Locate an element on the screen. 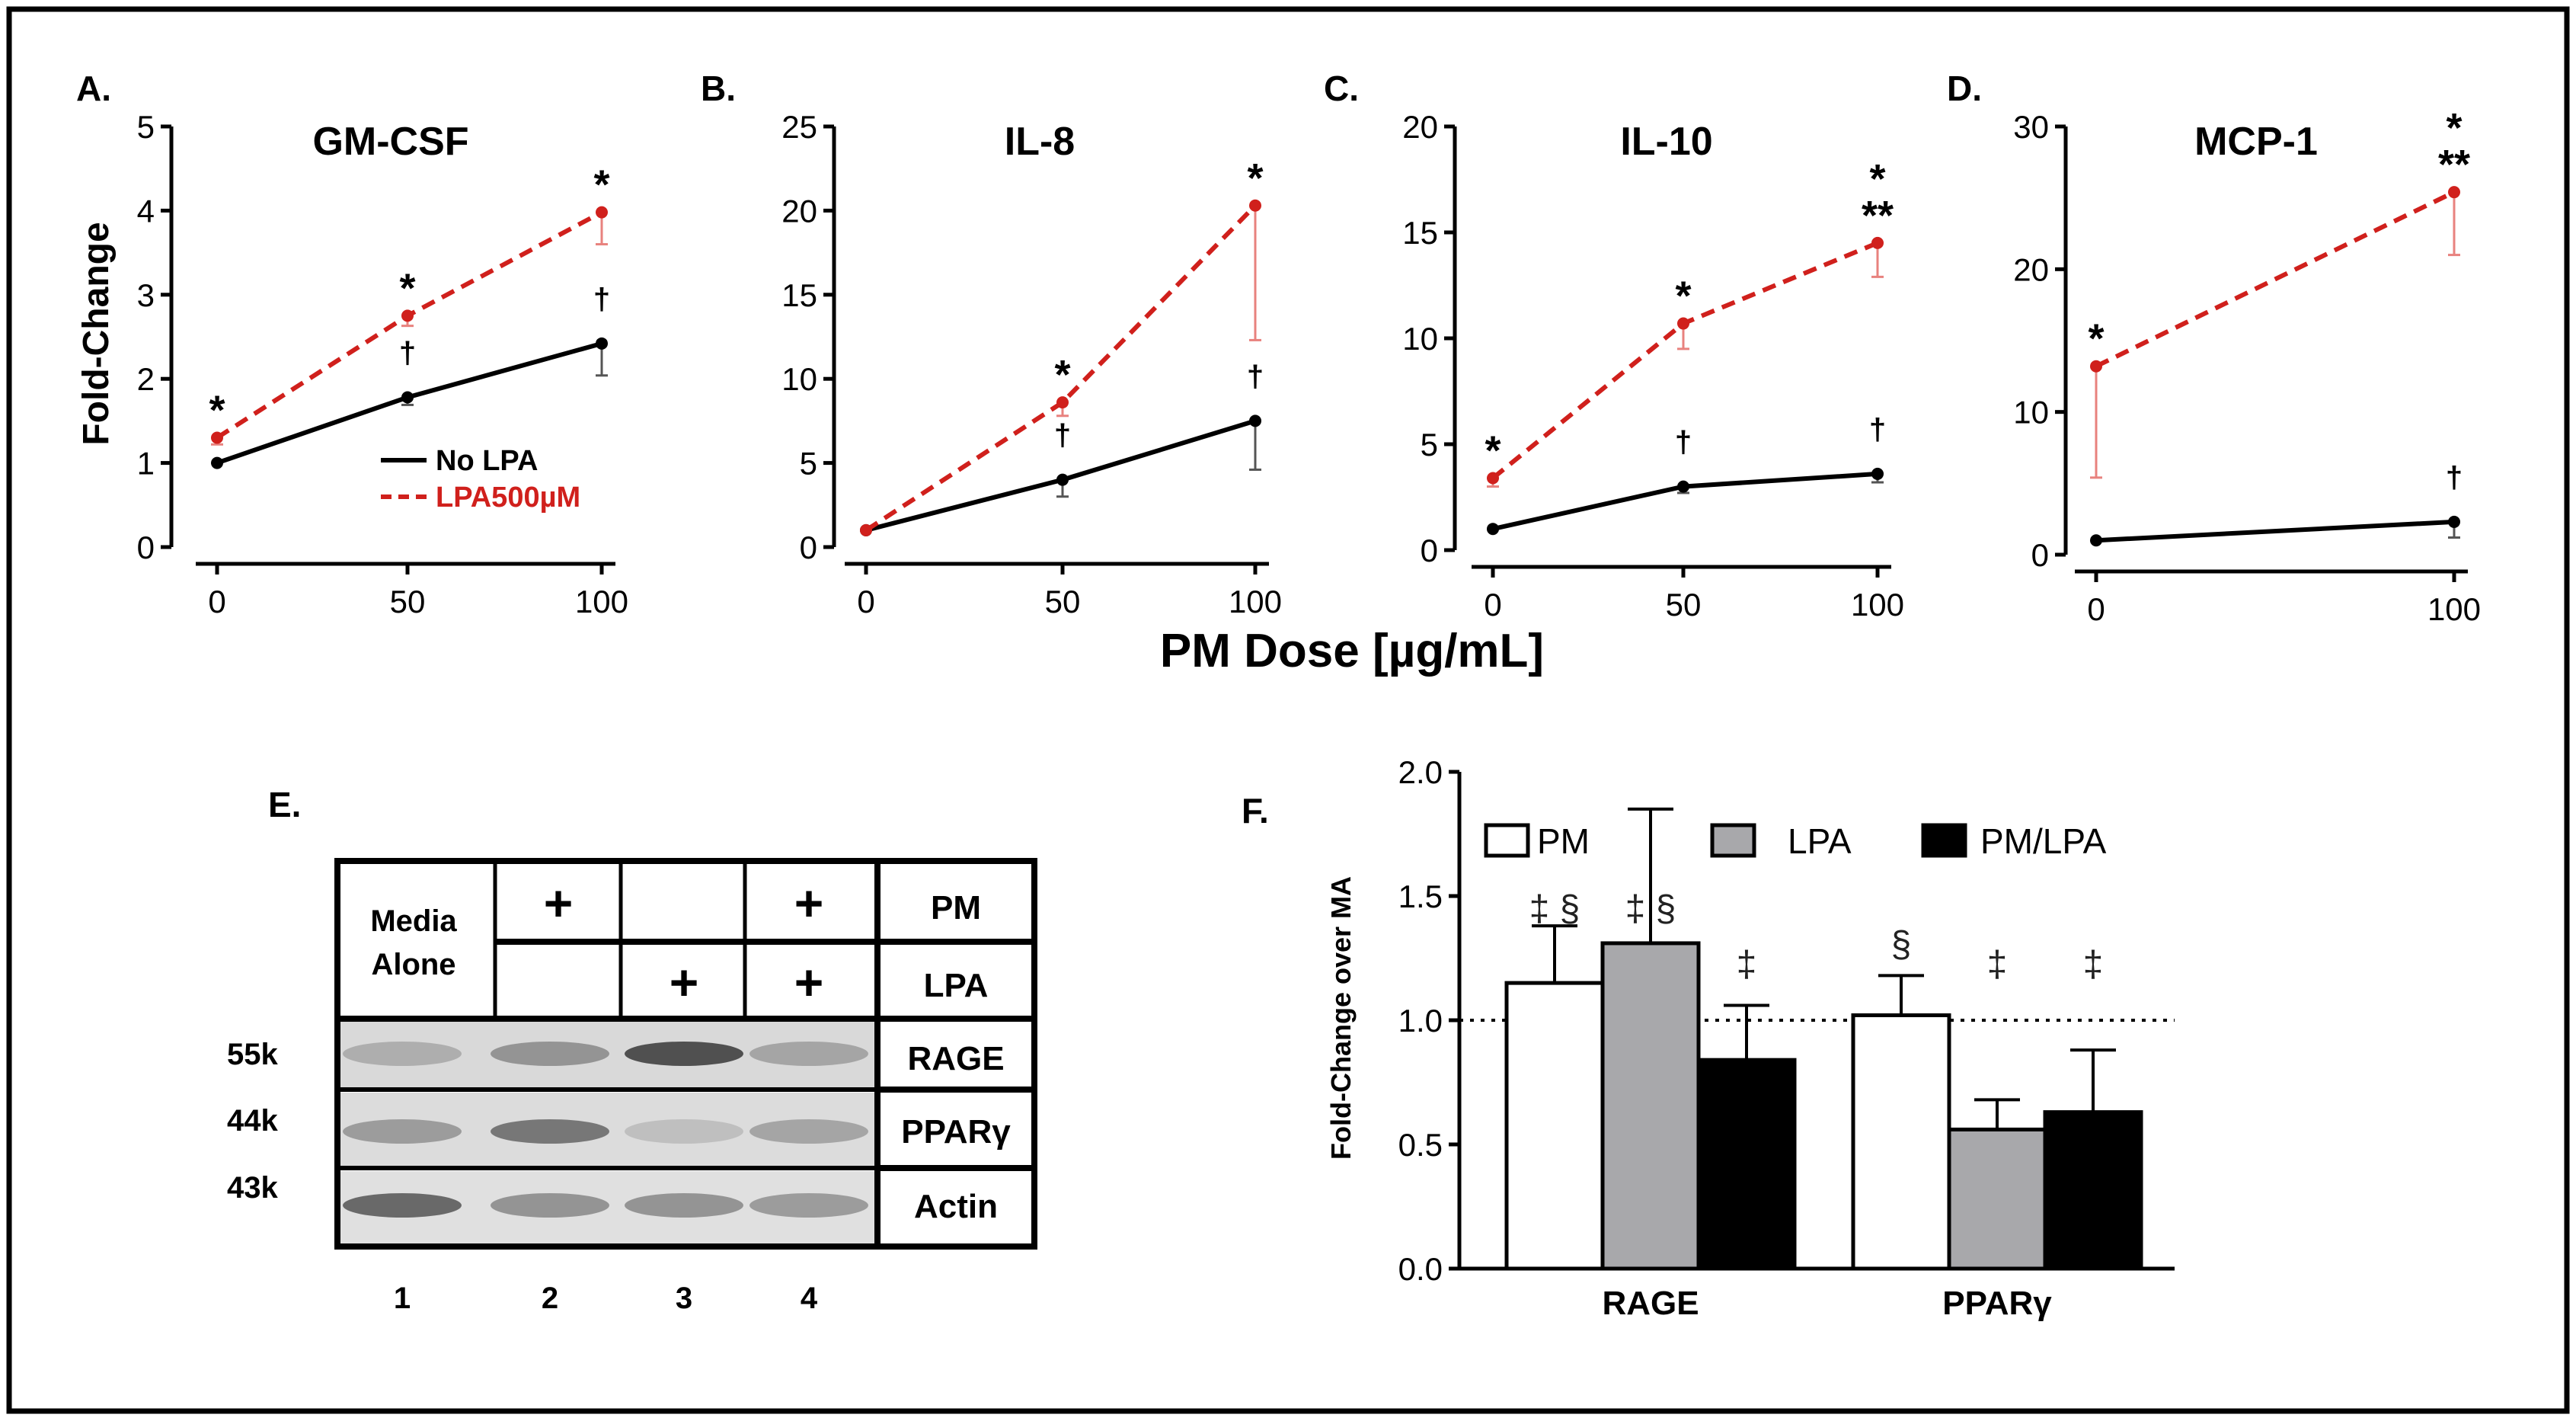  y-tick-label: 2 is located at coordinates (146, 379).